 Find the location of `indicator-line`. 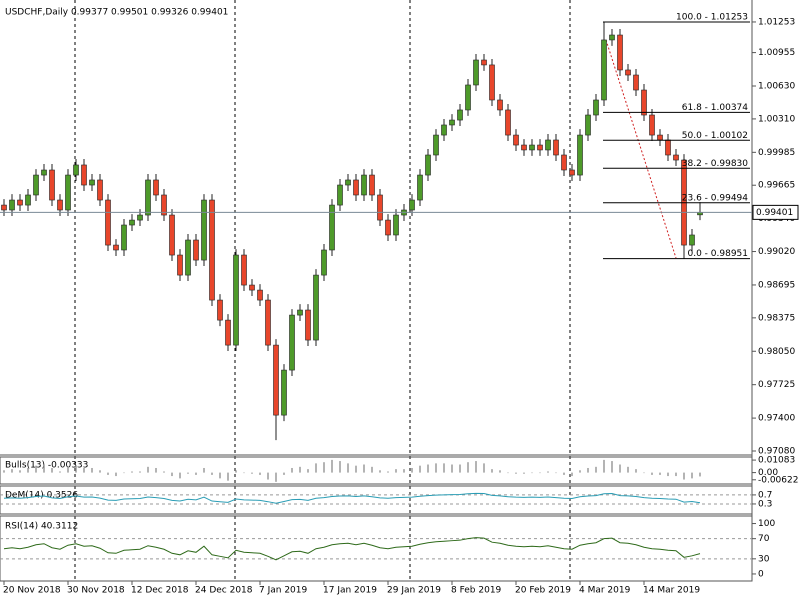

indicator-line is located at coordinates (352, 498).